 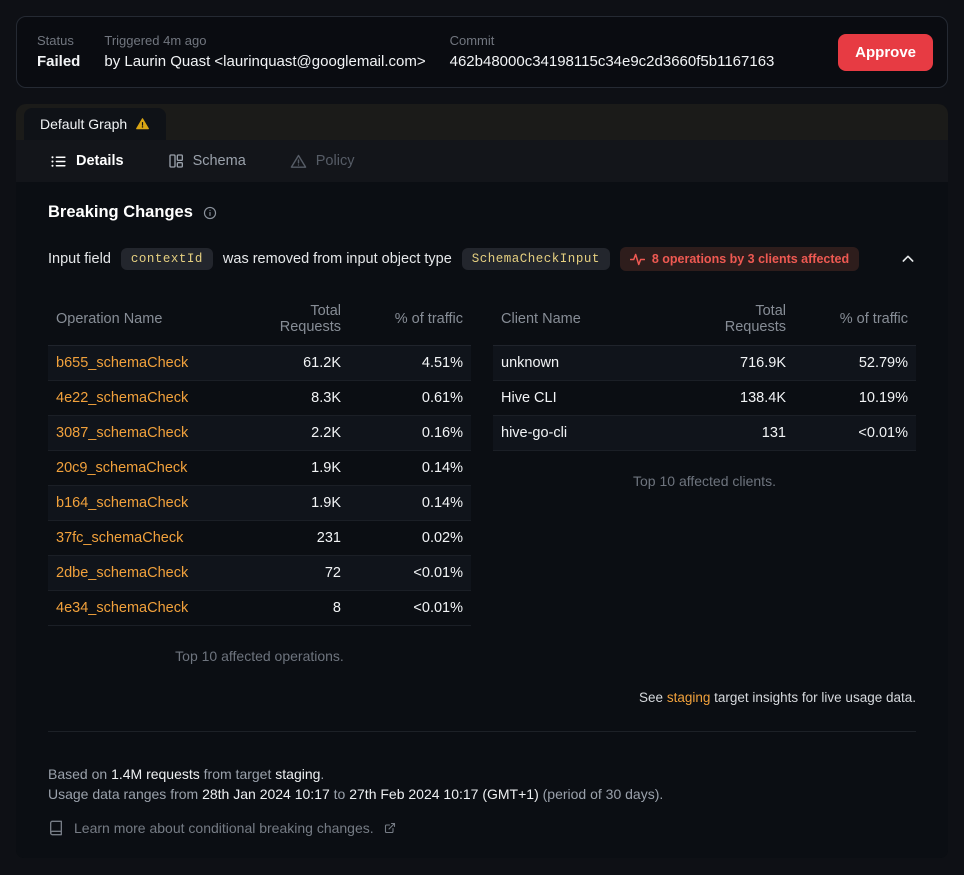 I want to click on requests-value: 61.2K, so click(x=322, y=363).